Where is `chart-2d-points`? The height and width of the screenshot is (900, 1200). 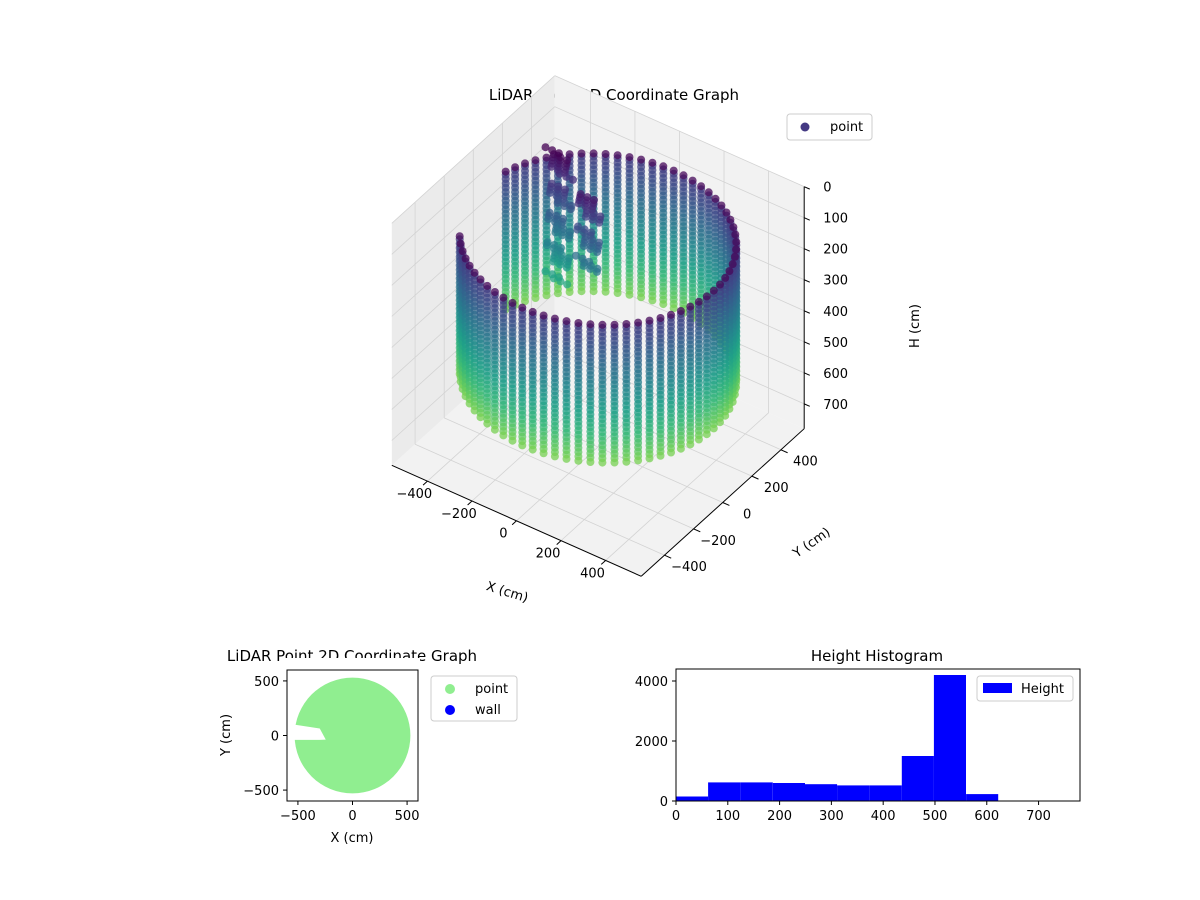
chart-2d-points is located at coordinates (352, 735).